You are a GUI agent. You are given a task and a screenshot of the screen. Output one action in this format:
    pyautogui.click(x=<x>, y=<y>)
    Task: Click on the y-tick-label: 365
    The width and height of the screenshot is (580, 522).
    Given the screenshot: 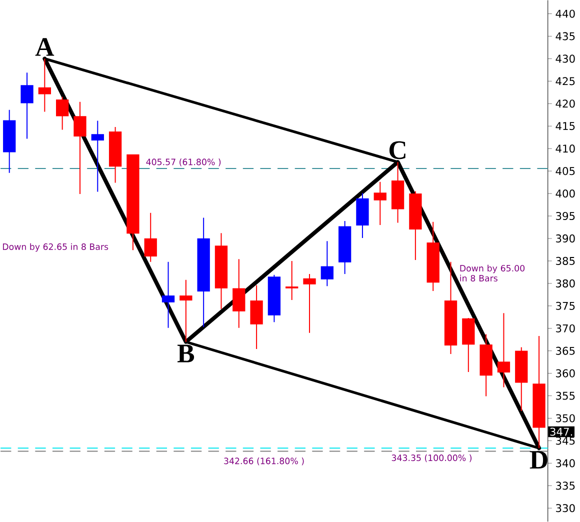 What is the action you would take?
    pyautogui.click(x=565, y=350)
    